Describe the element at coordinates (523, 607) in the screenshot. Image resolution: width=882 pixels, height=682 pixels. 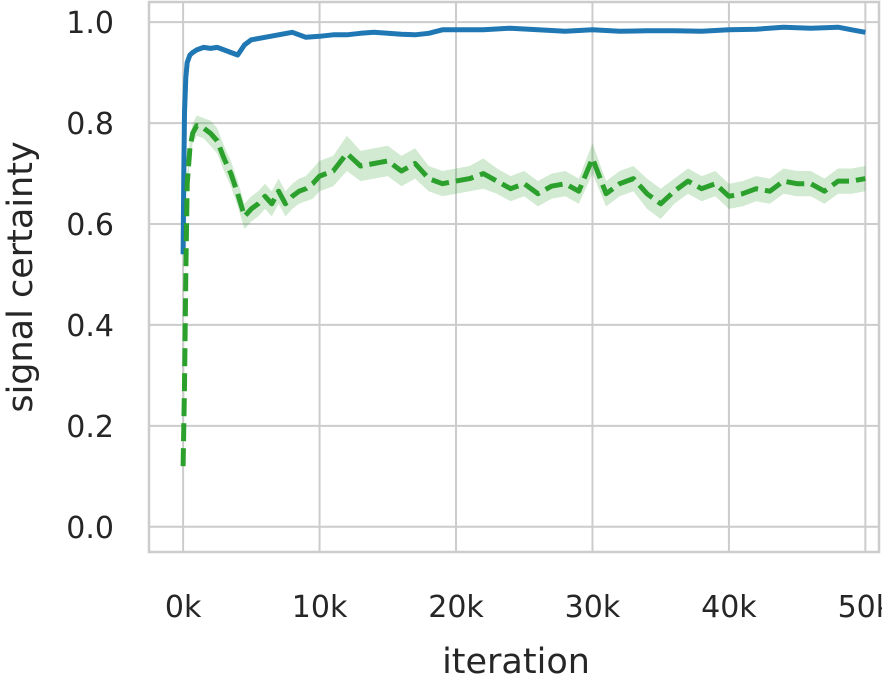
I see `x-tick-labels: 0k 10k 20k 30k 40k 50k` at that location.